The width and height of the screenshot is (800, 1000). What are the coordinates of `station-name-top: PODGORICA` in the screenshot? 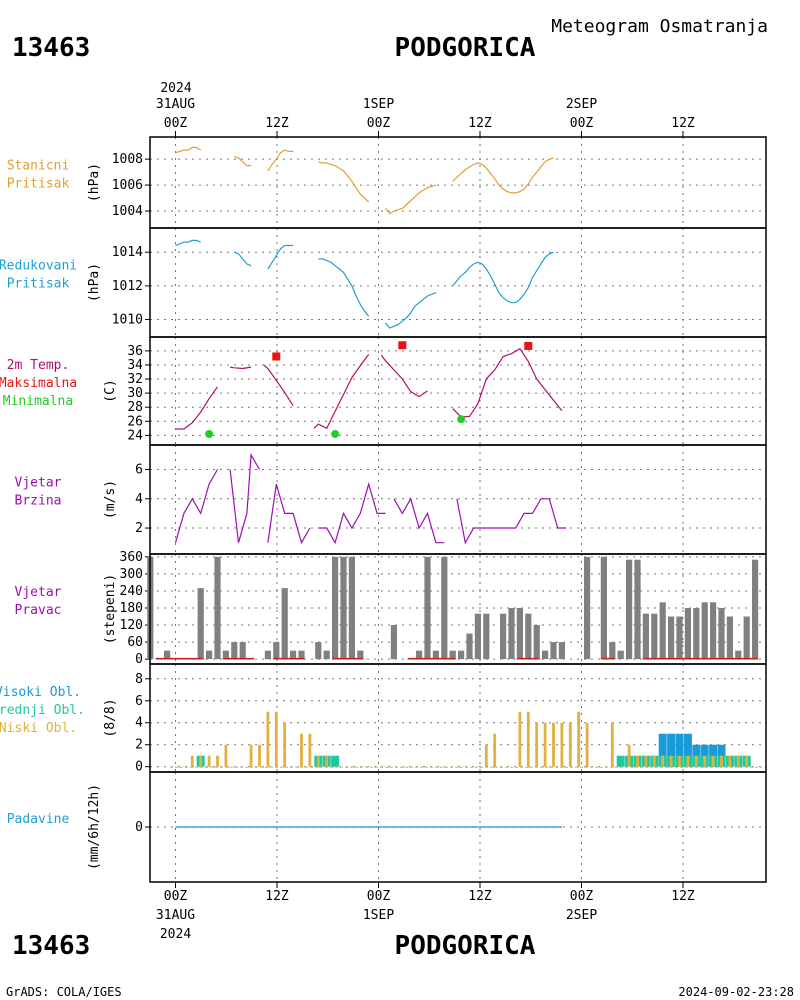 It's located at (465, 48).